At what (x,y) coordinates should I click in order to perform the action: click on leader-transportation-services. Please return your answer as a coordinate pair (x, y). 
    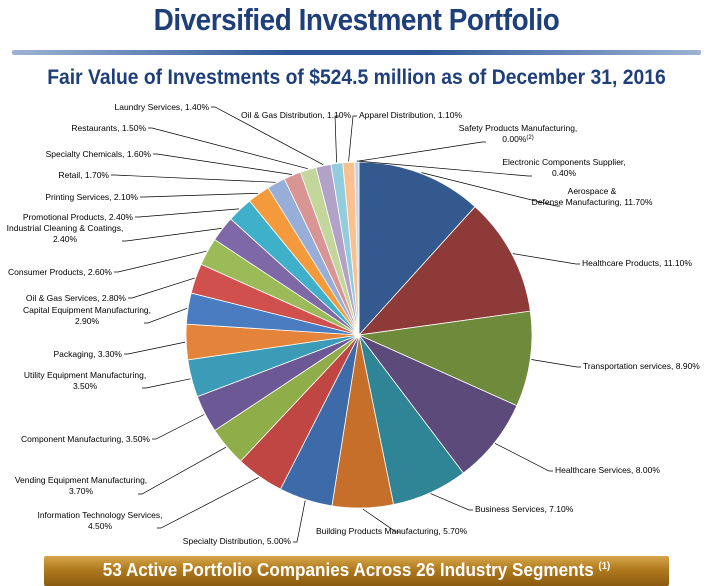
    Looking at the image, I should click on (556, 363).